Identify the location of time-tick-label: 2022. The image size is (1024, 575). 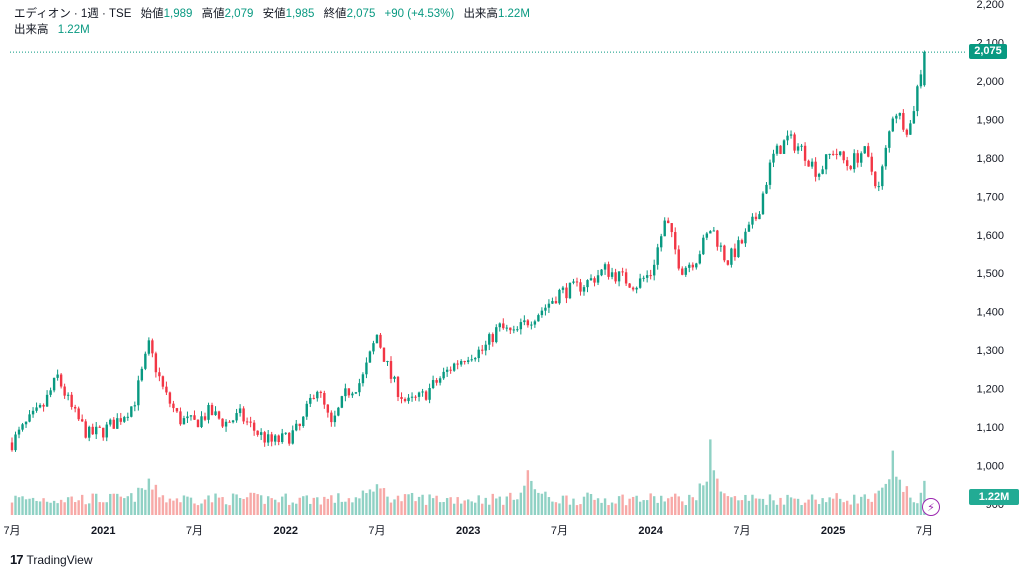
(285, 531).